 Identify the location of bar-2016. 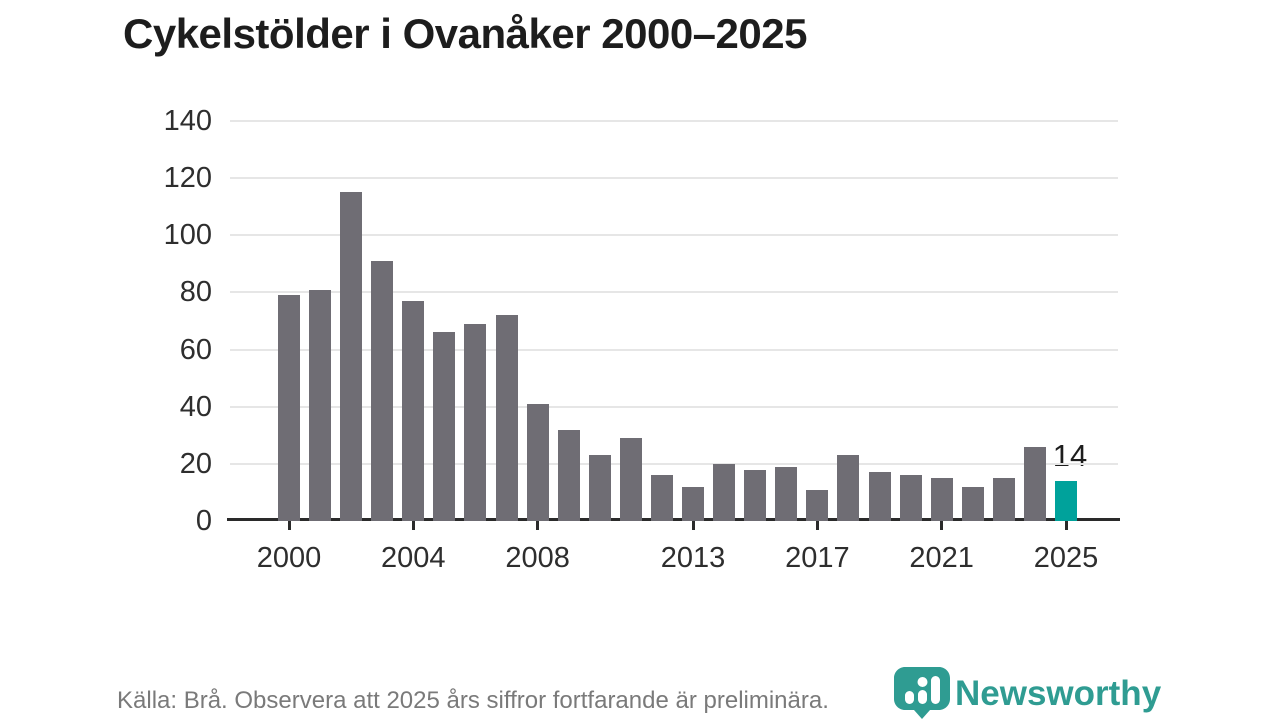
(786, 493).